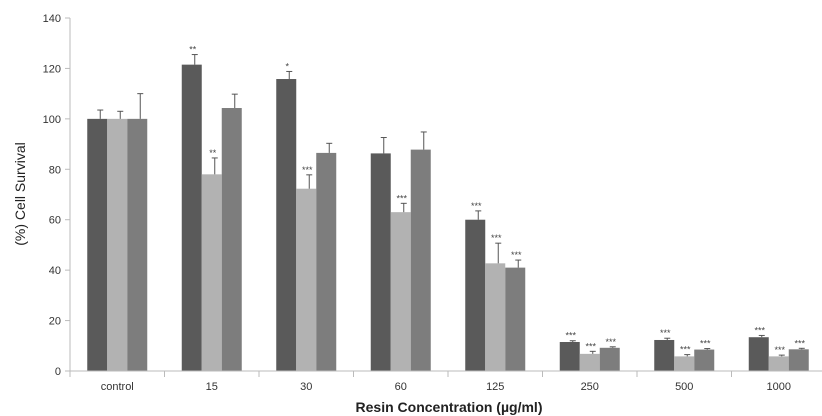 This screenshot has height=416, width=822. What do you see at coordinates (56, 195) in the screenshot?
I see `y-axis-ticks: 0 20 40 60 80 100 120 140` at bounding box center [56, 195].